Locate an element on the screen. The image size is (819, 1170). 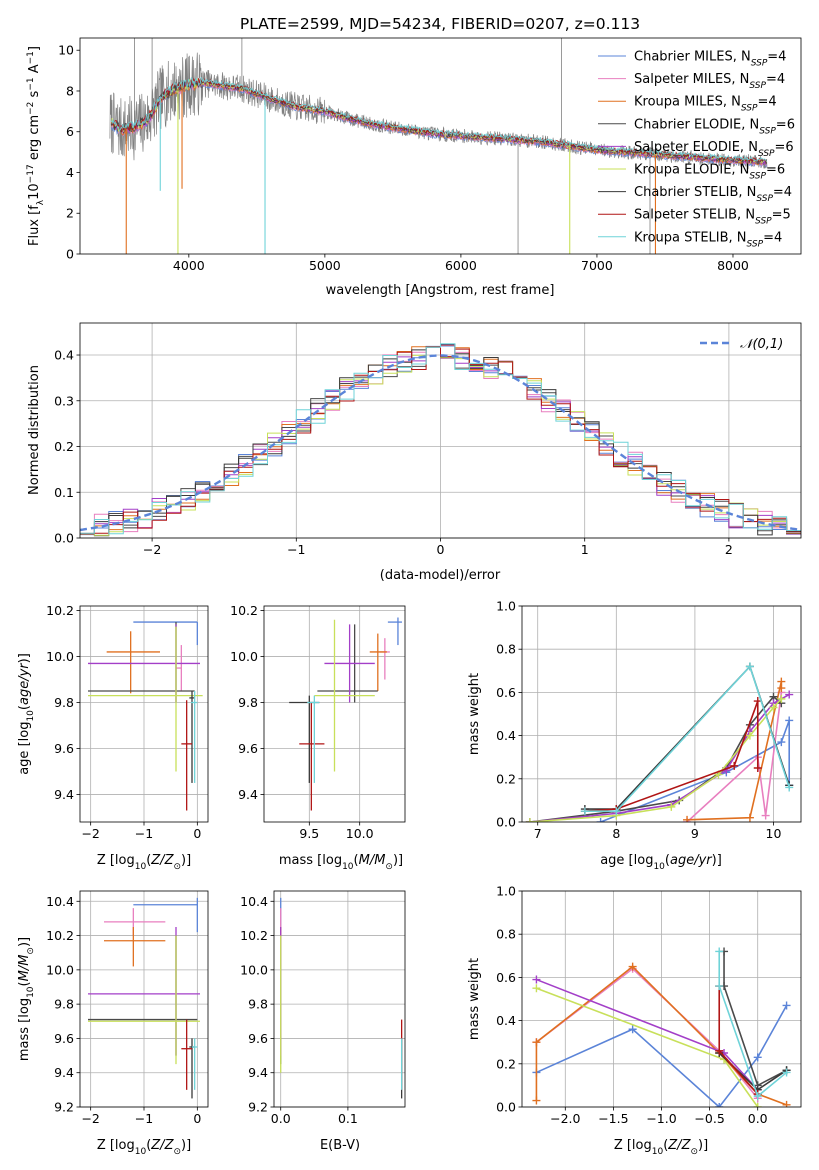
series-line-kroupa-miles is located at coordinates (661, 1035).